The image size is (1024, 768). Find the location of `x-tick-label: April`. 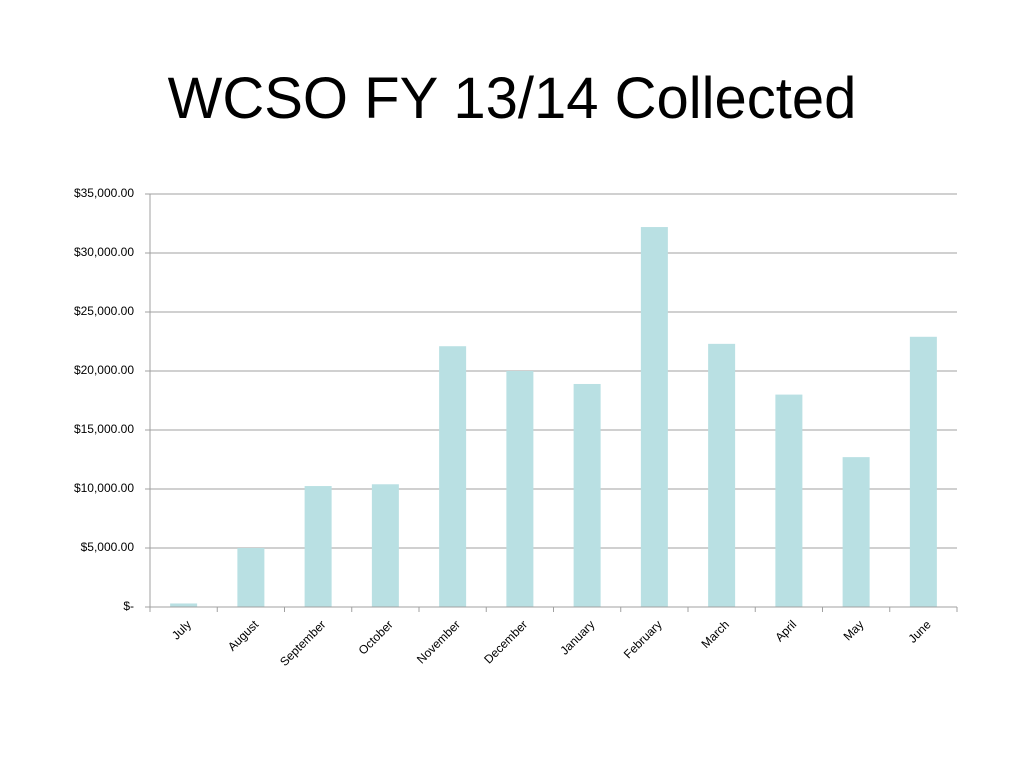

x-tick-label: April is located at coordinates (785, 630).